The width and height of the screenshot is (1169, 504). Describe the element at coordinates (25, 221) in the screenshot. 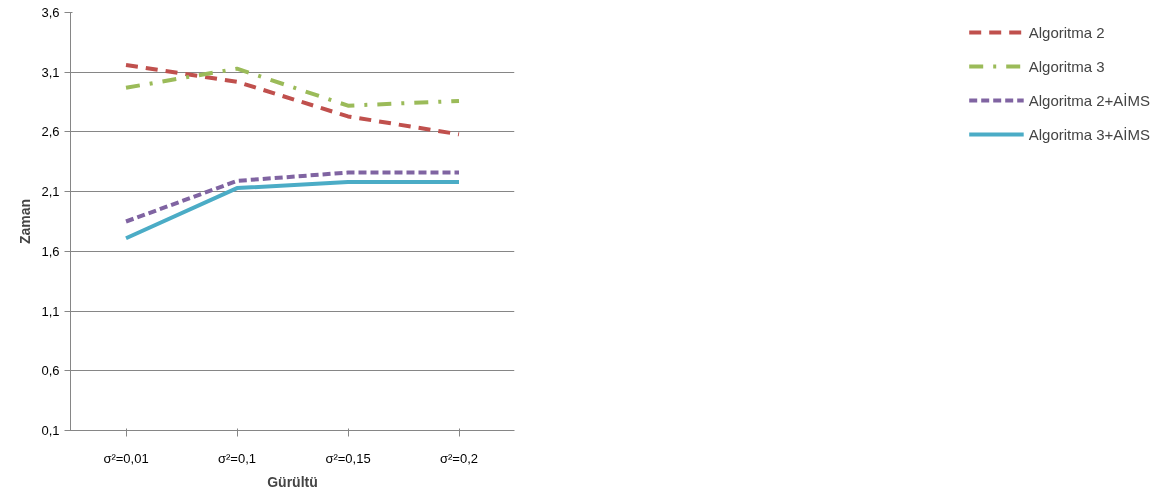

I see `y-axis-title: Zaman` at that location.